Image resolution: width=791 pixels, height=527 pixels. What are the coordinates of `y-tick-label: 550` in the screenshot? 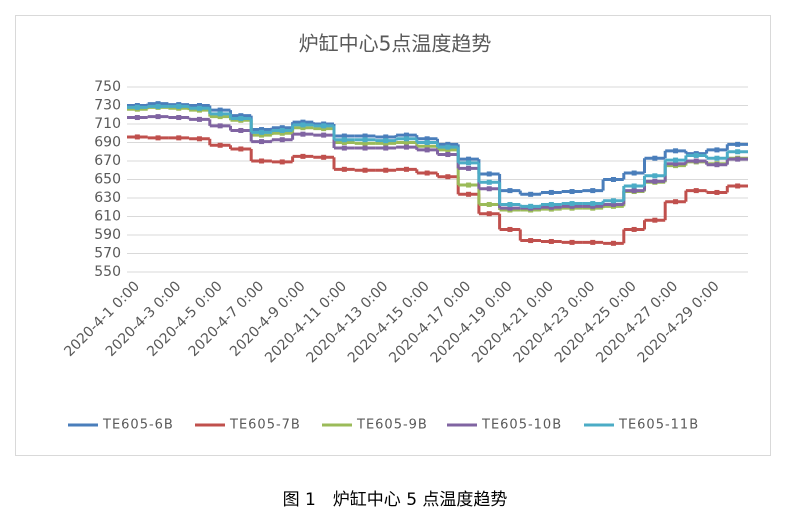 It's located at (107, 272).